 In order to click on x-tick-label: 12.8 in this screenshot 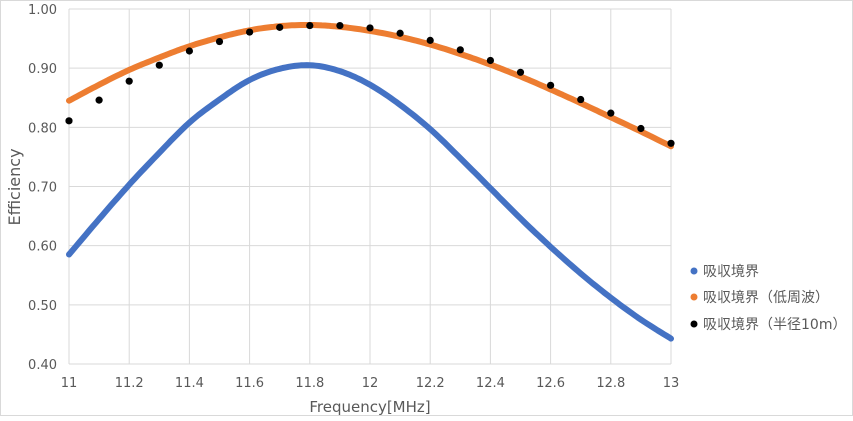, I will do `click(610, 383)`.